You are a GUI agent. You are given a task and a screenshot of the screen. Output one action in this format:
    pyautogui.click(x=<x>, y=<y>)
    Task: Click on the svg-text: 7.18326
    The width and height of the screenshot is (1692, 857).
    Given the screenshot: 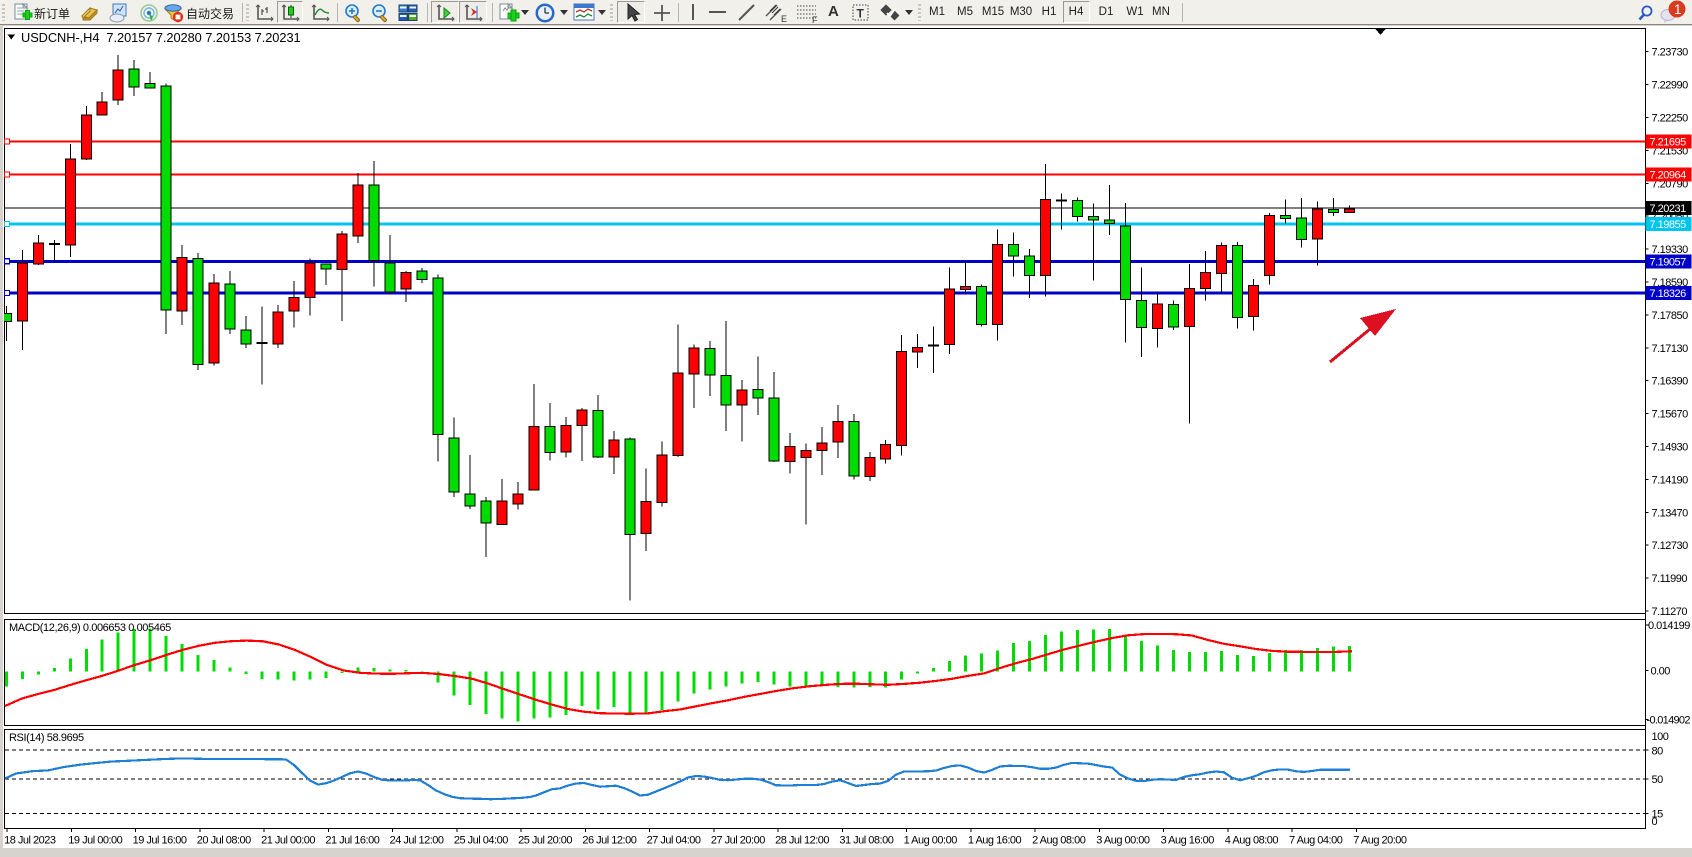 What is the action you would take?
    pyautogui.click(x=1668, y=294)
    